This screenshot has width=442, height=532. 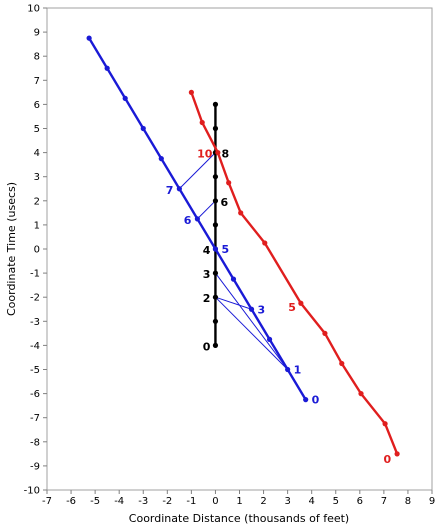 What do you see at coordinates (33, 9) in the screenshot?
I see `y-tick-label: 10` at bounding box center [33, 9].